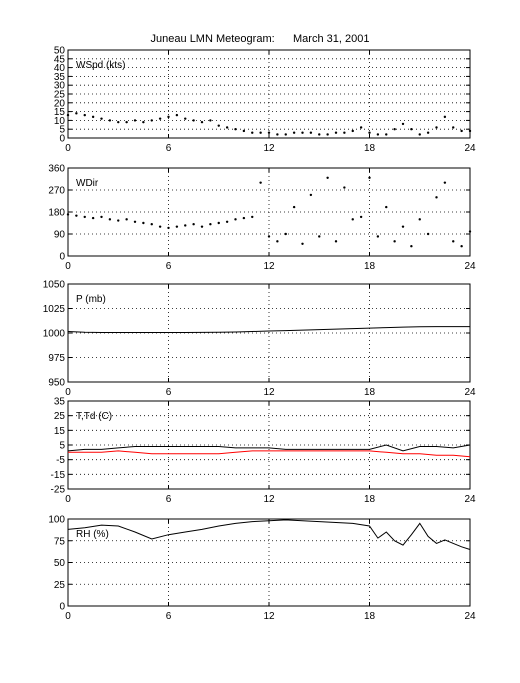 This screenshot has height=683, width=520. What do you see at coordinates (370, 616) in the screenshot?
I see `humidity-xtick-label: 18` at bounding box center [370, 616].